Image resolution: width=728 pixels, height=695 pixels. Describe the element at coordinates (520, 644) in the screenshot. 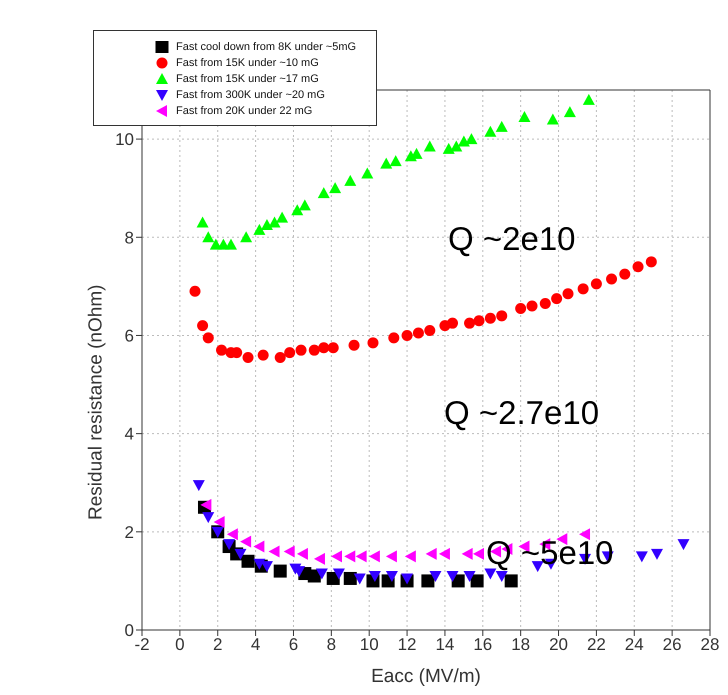

I see `x-tick-label: 18` at that location.